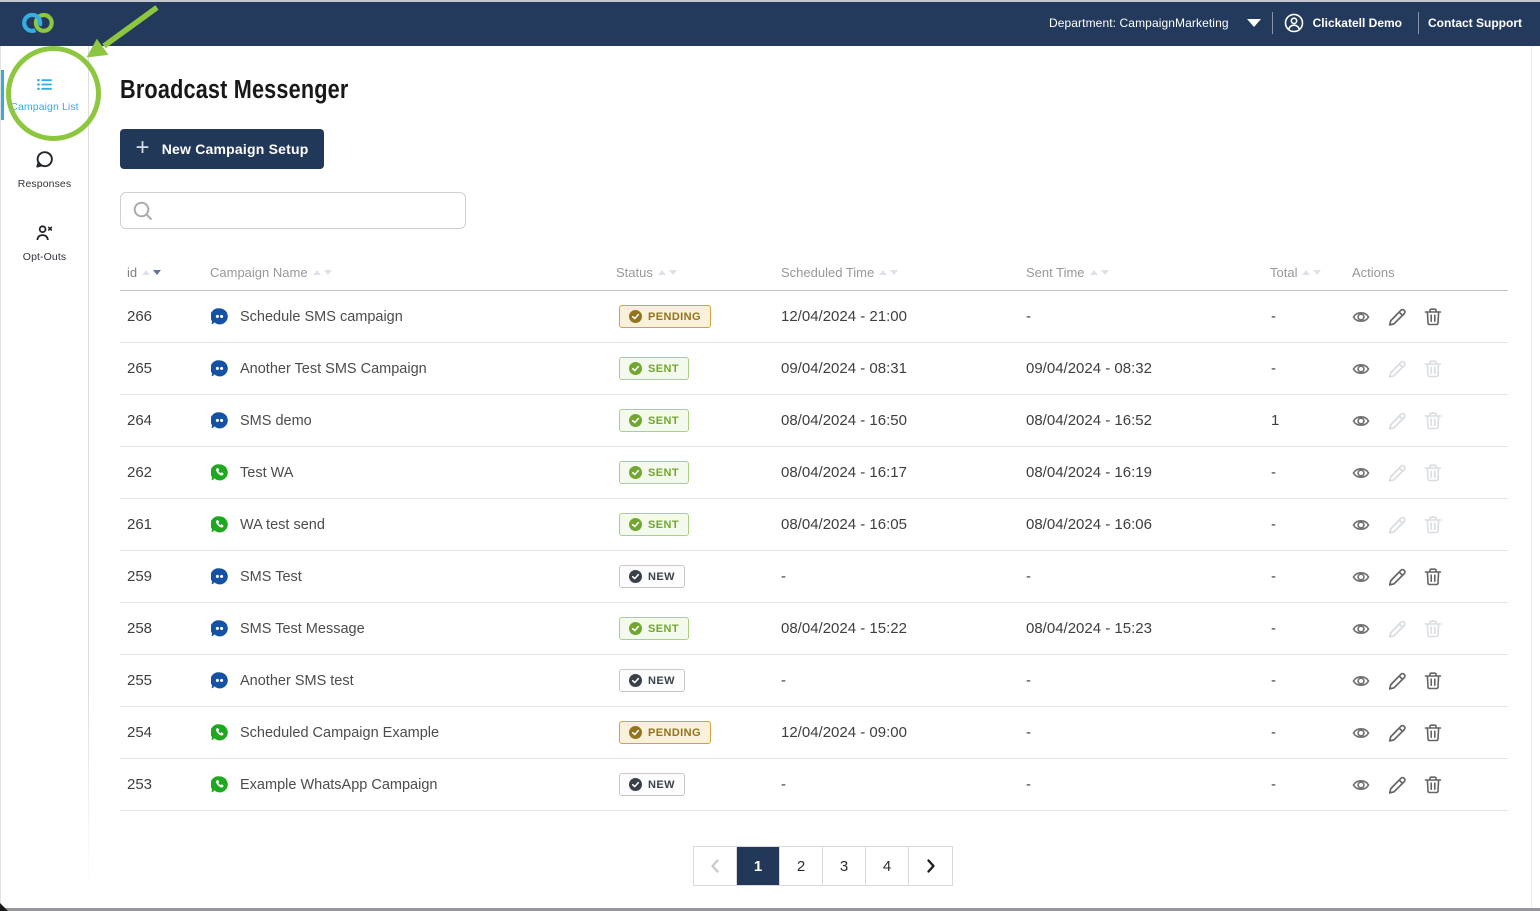  Describe the element at coordinates (1343, 23) in the screenshot. I see `user-menu: Clickatell Demo` at that location.